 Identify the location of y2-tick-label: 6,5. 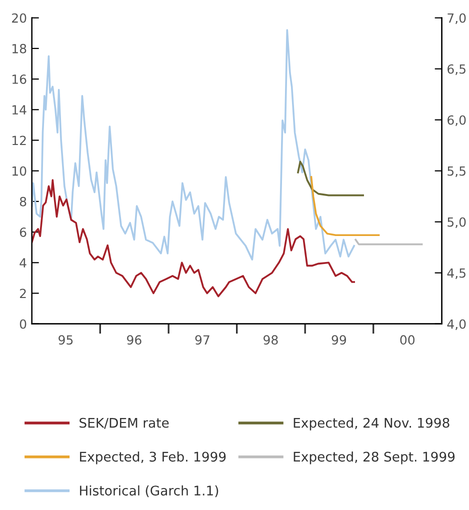
(457, 70).